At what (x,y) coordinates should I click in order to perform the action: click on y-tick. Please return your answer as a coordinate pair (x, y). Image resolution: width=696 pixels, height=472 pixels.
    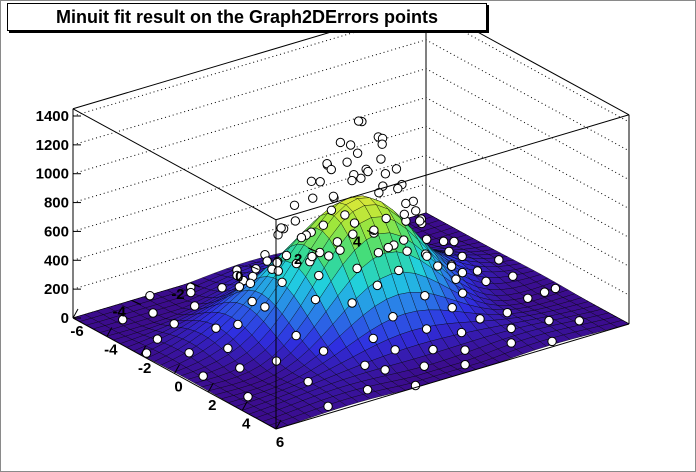
    Looking at the image, I should click on (371, 232).